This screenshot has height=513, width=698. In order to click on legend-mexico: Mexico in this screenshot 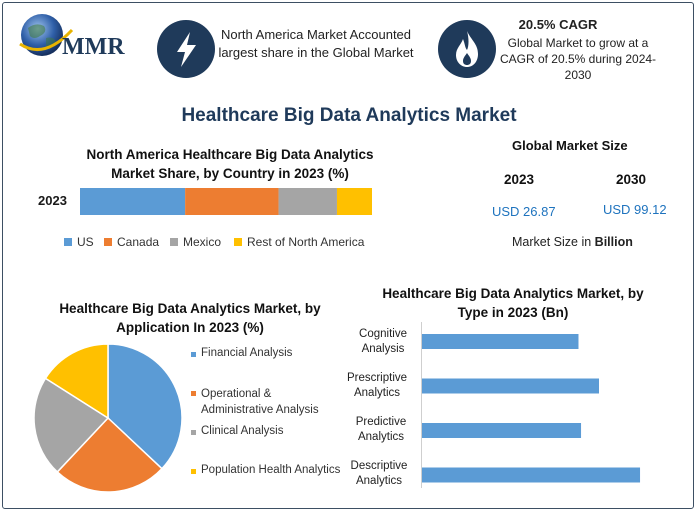, I will do `click(195, 242)`.